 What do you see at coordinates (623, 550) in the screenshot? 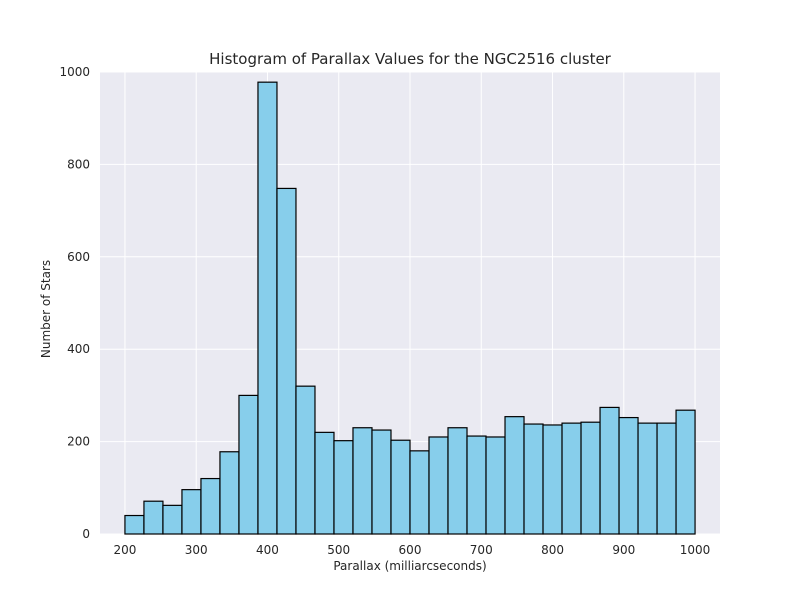
I see `x-tick-label: 900` at bounding box center [623, 550].